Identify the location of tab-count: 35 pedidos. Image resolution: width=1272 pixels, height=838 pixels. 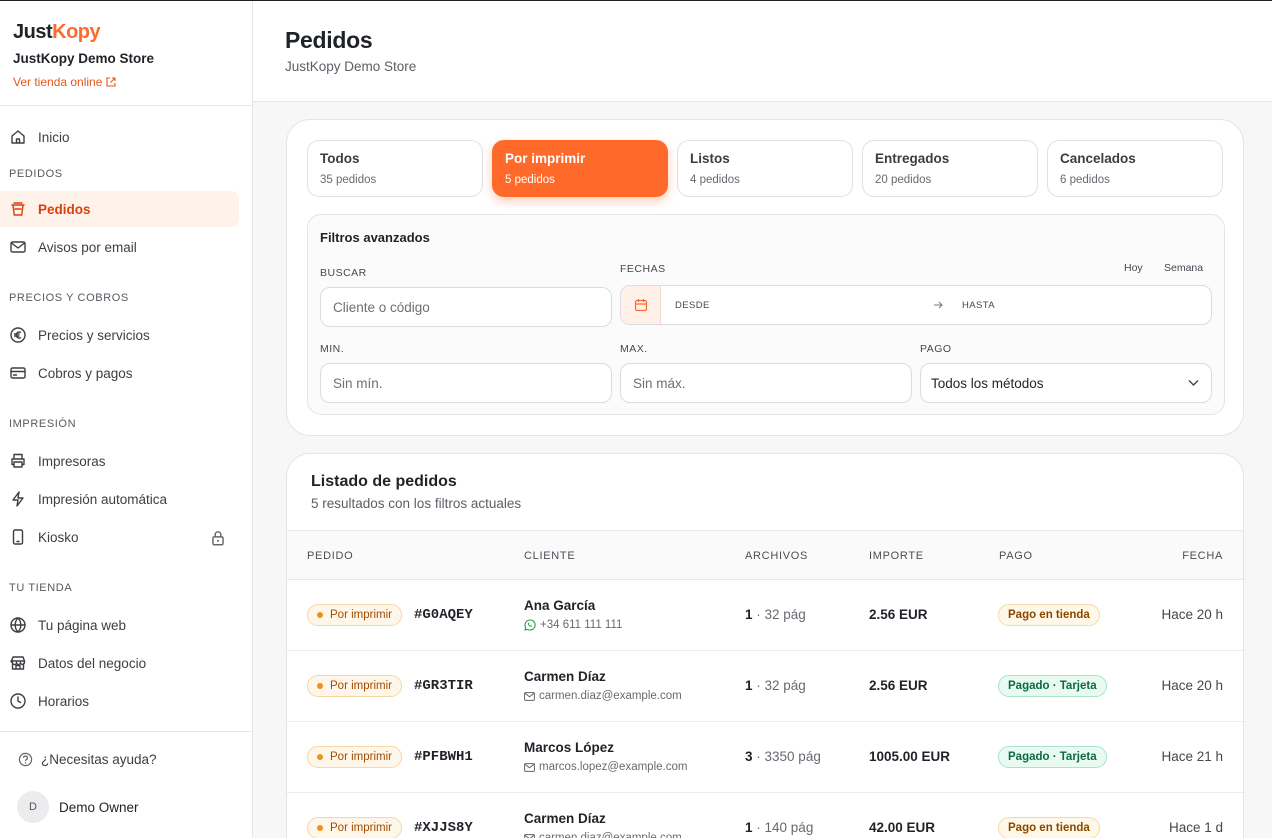
(348, 180).